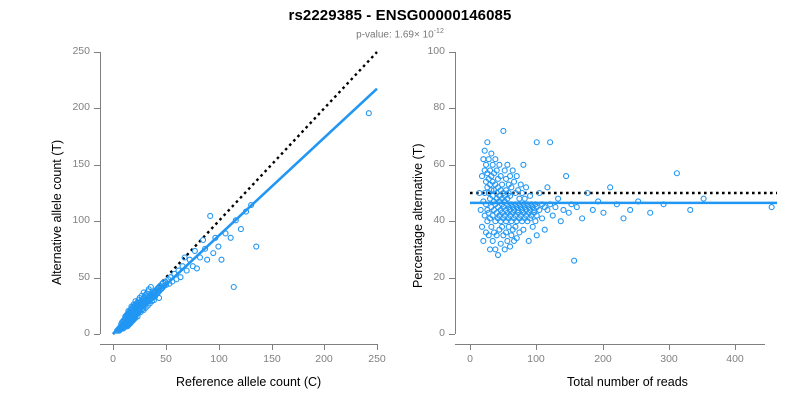 The image size is (800, 400). I want to click on left-x-ticklabel: 100, so click(219, 359).